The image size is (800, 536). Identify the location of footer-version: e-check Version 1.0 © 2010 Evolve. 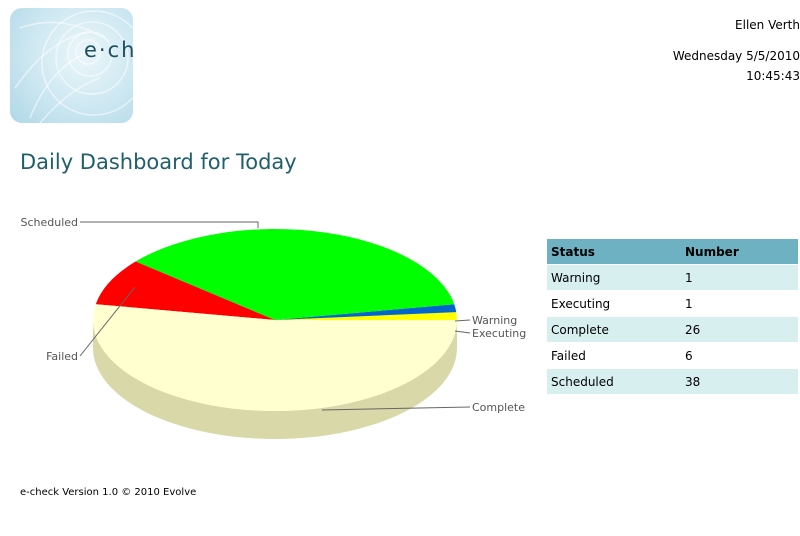
(108, 492).